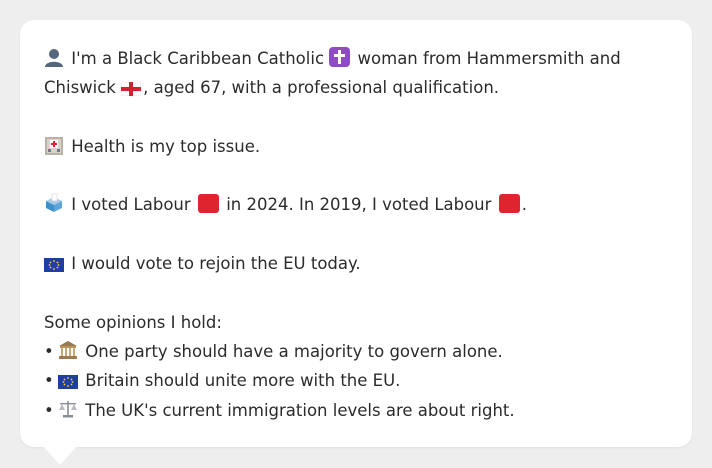  I want to click on top-issue-paragraph: Health is my top issue., so click(356, 146).